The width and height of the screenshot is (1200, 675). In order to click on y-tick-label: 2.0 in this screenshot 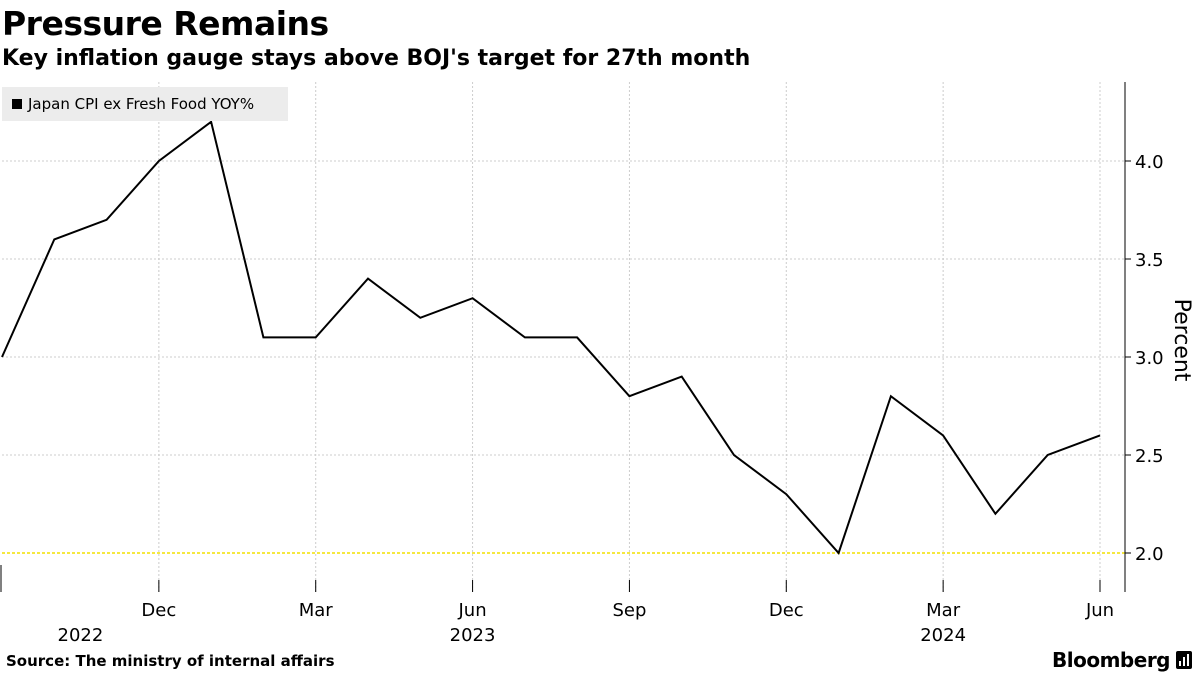, I will do `click(1149, 554)`.